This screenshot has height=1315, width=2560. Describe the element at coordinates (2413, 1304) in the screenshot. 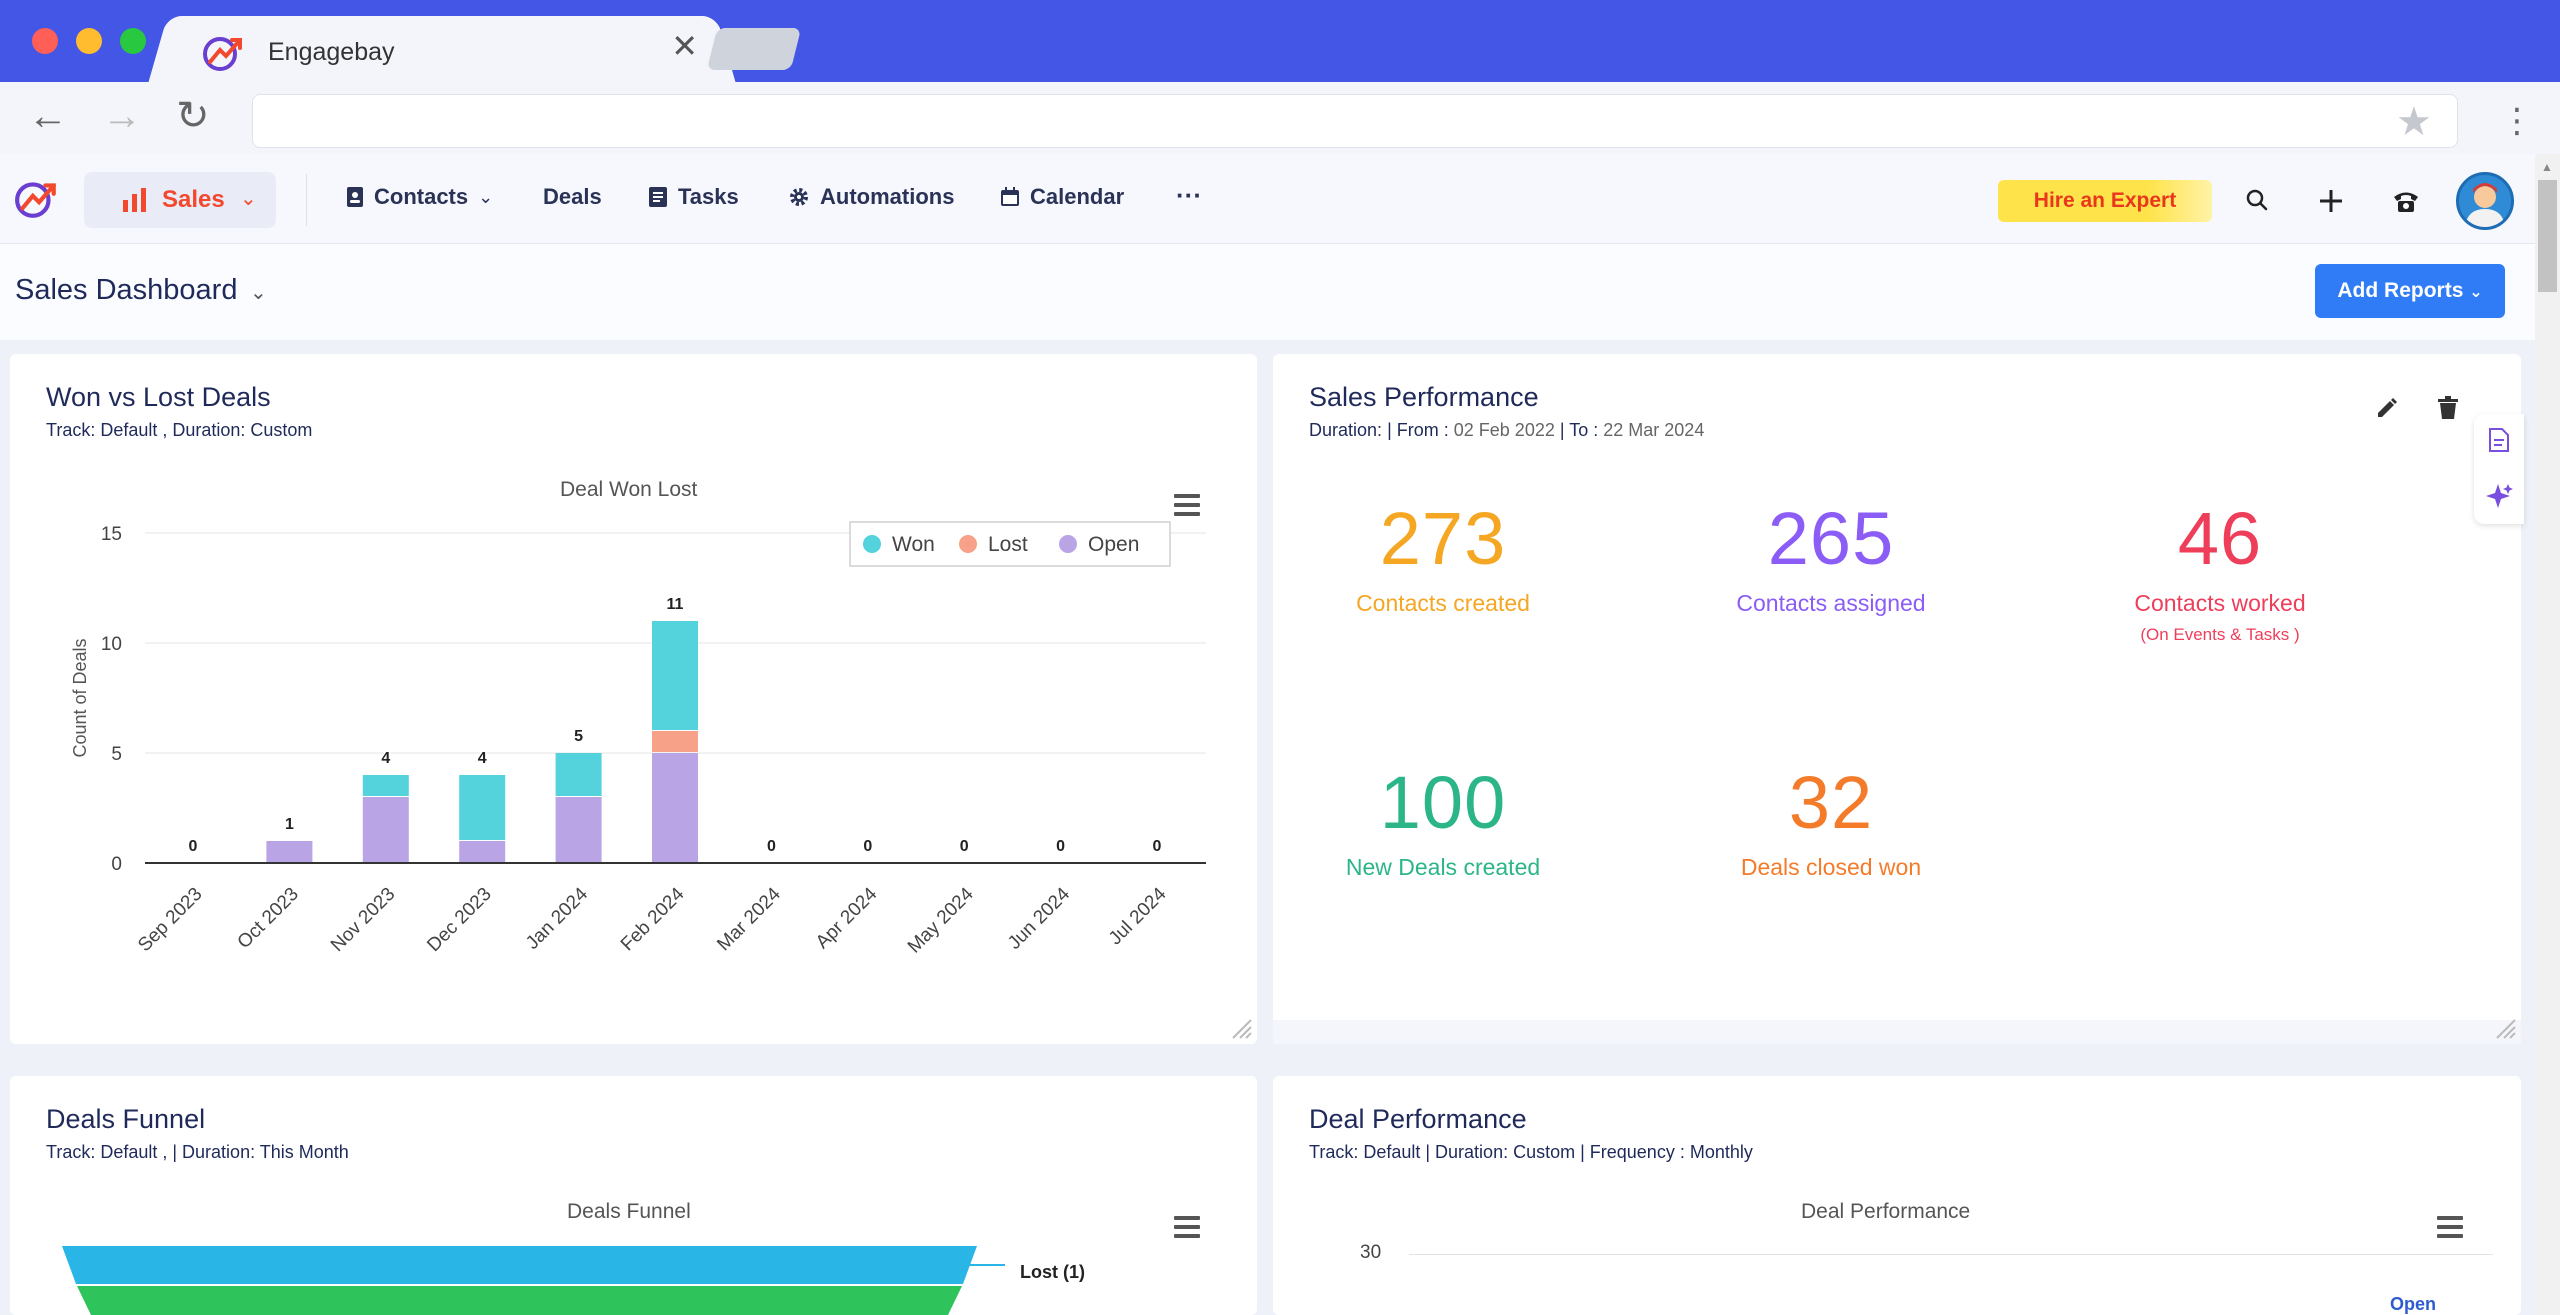

I see `legend-open: Open` at that location.